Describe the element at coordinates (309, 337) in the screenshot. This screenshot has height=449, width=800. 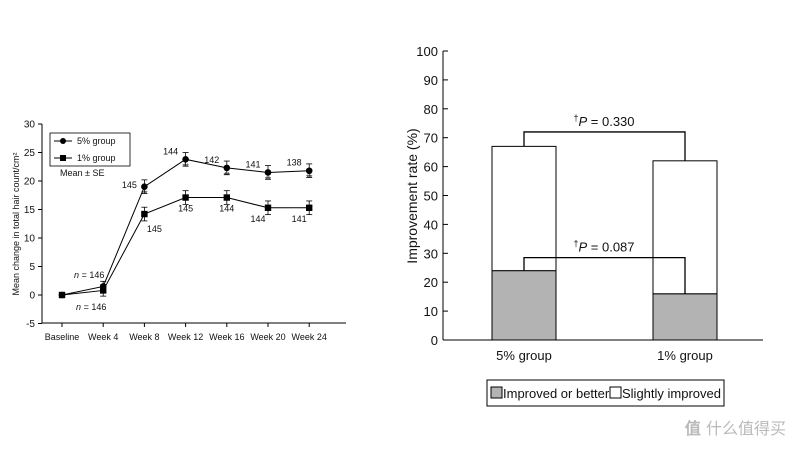
I see `line-x-tick-label: Week 24` at that location.